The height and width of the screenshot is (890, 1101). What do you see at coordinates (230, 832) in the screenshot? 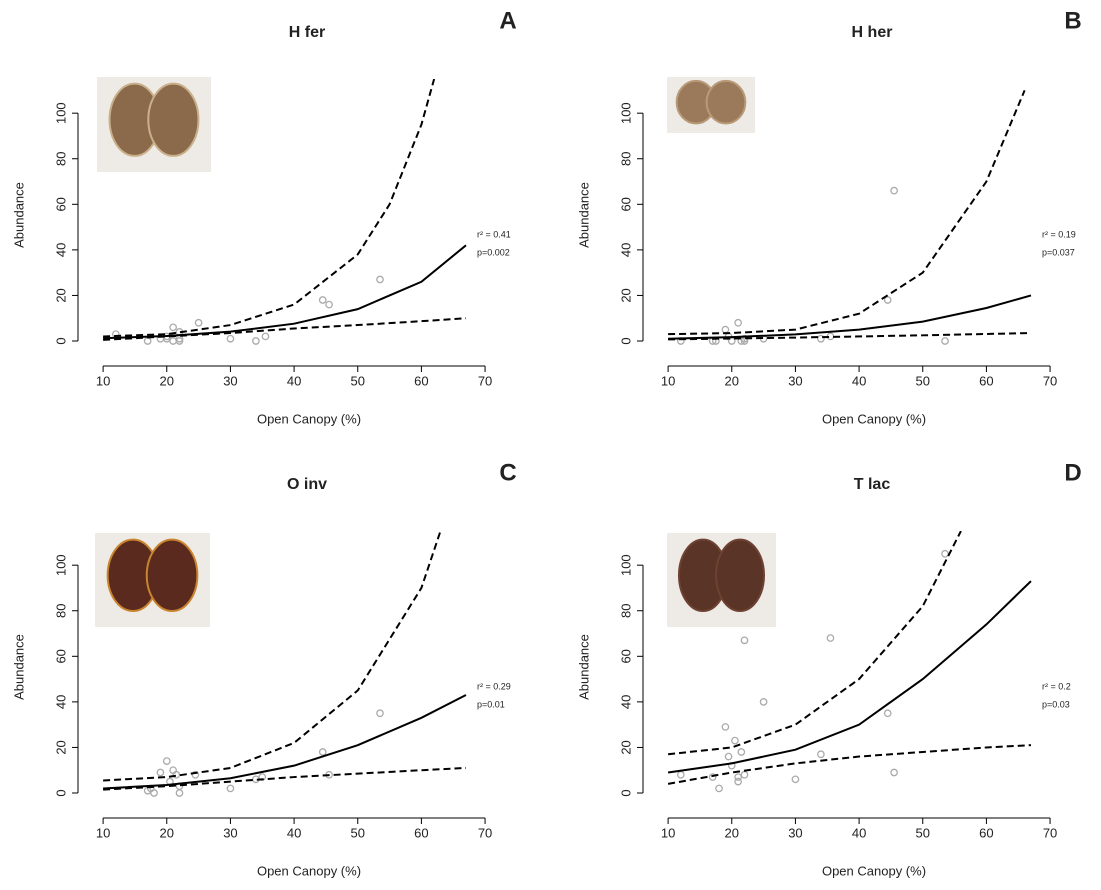
I see `x-tick-label: 30` at bounding box center [230, 832].